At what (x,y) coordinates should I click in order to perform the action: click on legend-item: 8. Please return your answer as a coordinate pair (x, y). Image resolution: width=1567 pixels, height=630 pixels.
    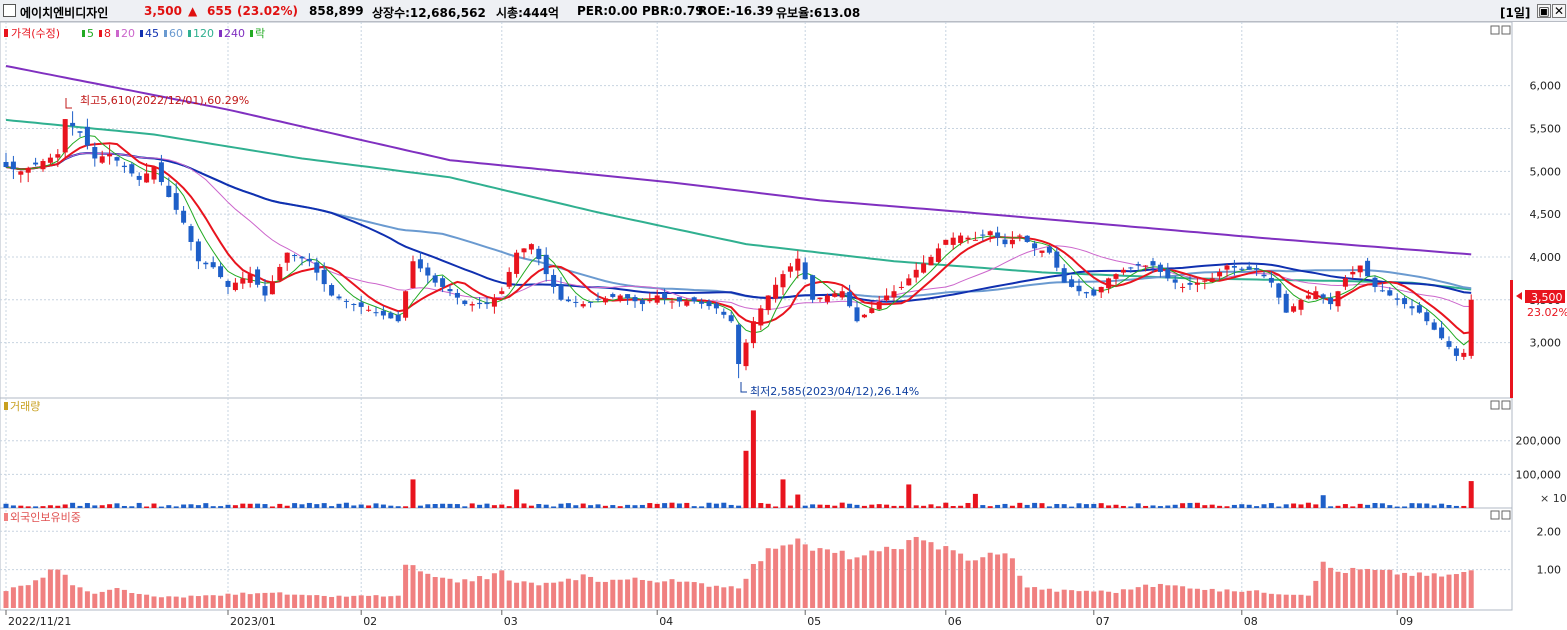
    Looking at the image, I should click on (107, 33).